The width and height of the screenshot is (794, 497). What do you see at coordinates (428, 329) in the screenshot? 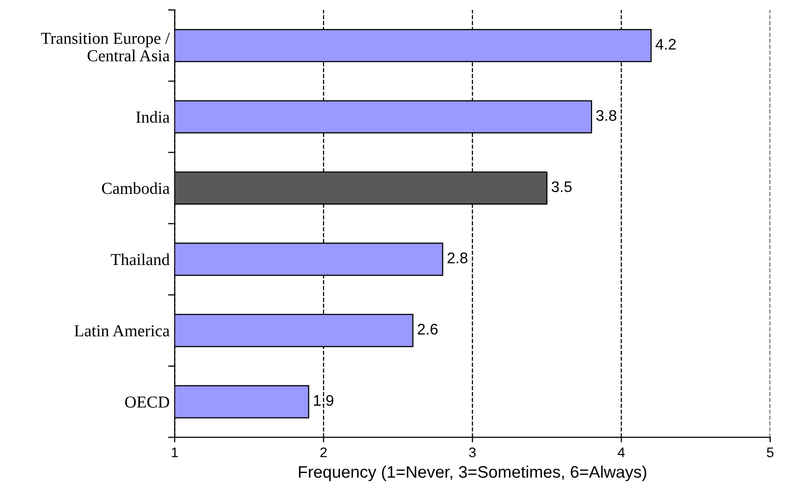
I see `data-label: 2.6` at bounding box center [428, 329].